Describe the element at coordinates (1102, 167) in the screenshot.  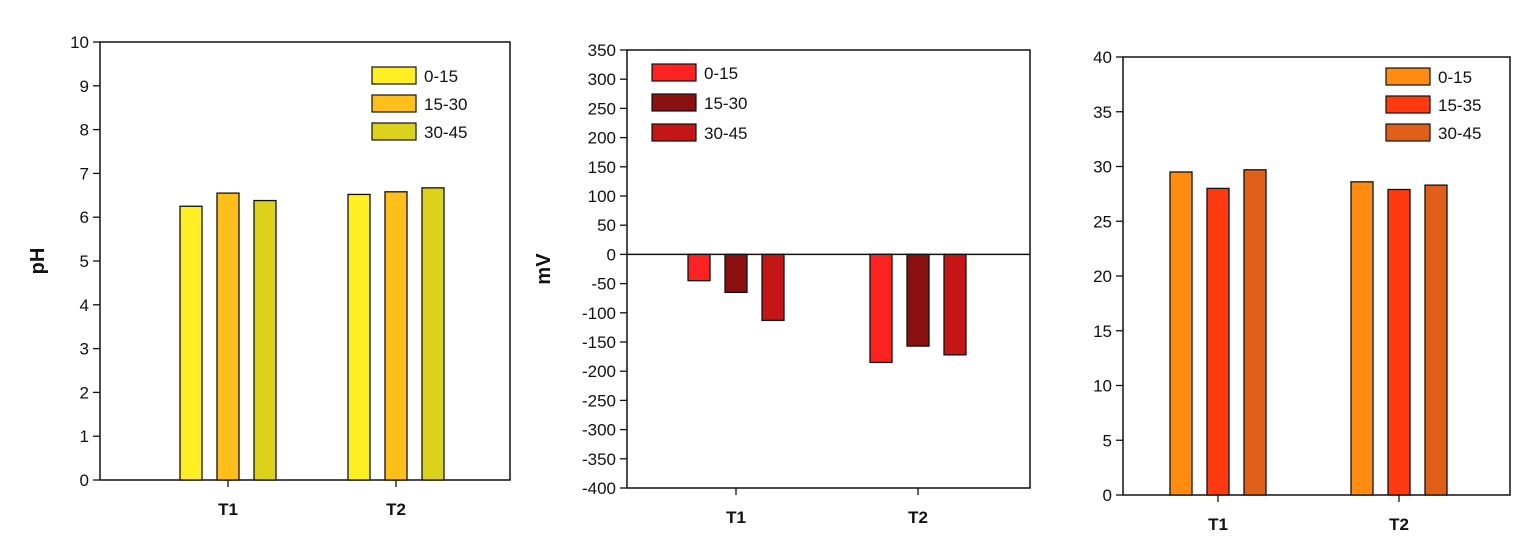
I see `y-tick-label: 30` at that location.